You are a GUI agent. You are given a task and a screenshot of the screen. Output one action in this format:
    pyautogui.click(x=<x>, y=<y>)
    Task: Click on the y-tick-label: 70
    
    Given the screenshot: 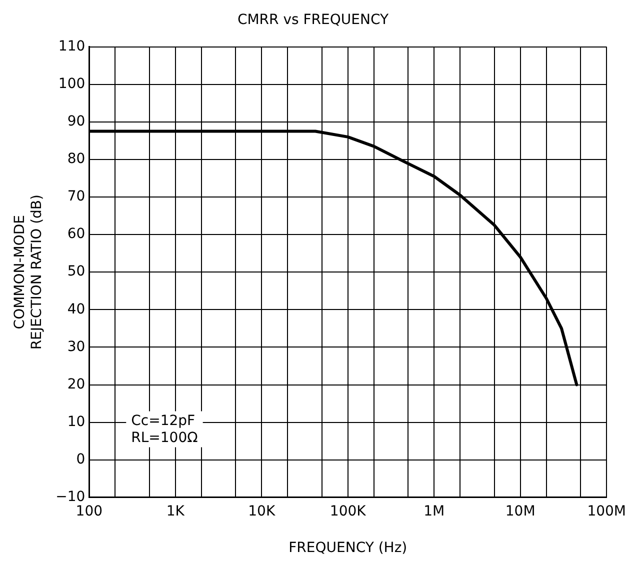 What is the action you would take?
    pyautogui.click(x=76, y=196)
    